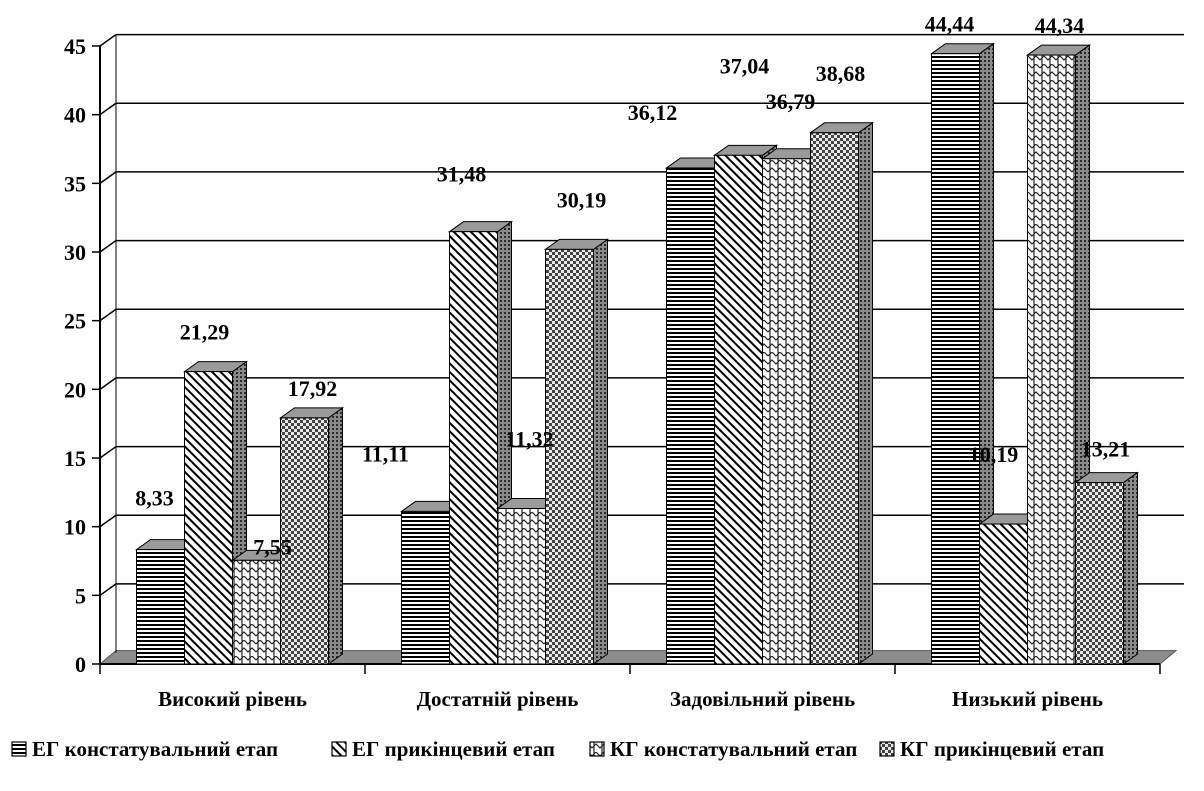 The width and height of the screenshot is (1204, 791). I want to click on y-tick-label: 25, so click(75, 321).